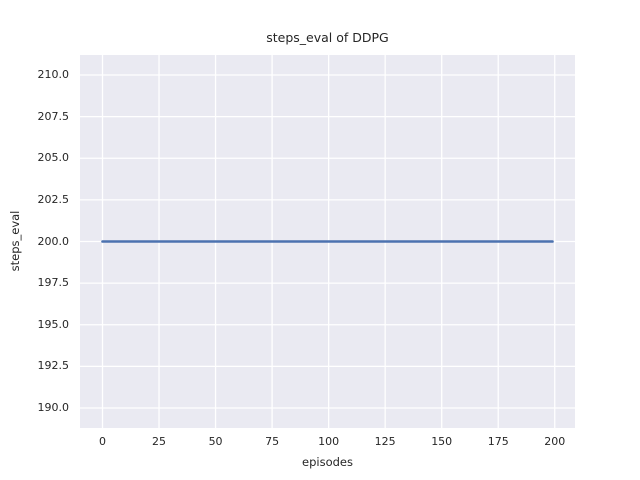 The width and height of the screenshot is (640, 480). What do you see at coordinates (53, 366) in the screenshot?
I see `y-tick-label: 192.5` at bounding box center [53, 366].